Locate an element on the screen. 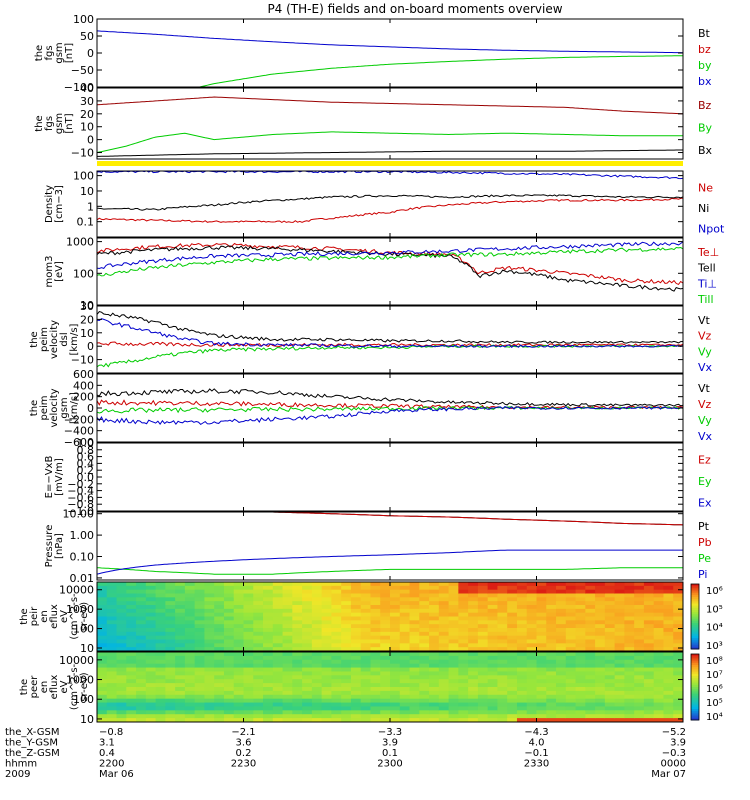 Image resolution: width=750 pixels, height=800 pixels. y-tick-label: 100 is located at coordinates (83, 176).